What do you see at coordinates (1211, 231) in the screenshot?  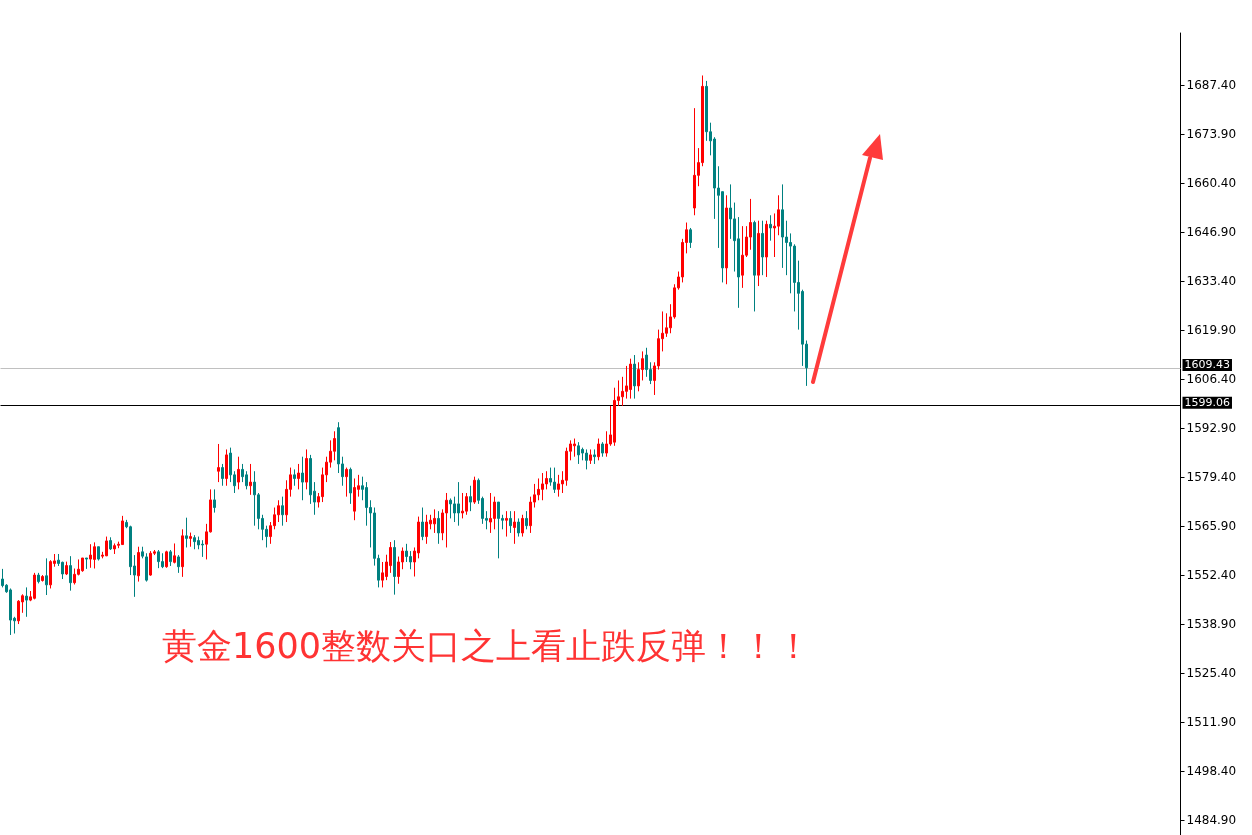 I see `y-tick-label: 1646.90` at bounding box center [1211, 231].